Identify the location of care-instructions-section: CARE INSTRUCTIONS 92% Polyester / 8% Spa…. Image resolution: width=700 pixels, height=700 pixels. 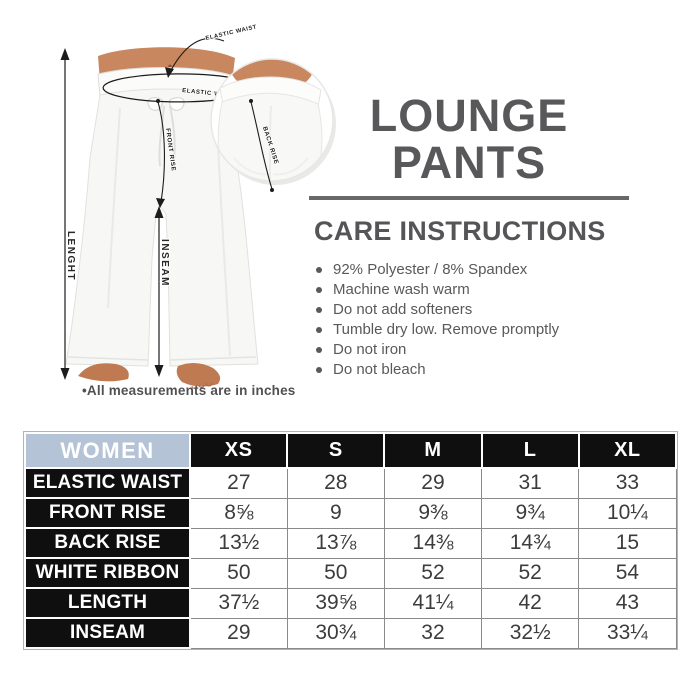
(501, 298).